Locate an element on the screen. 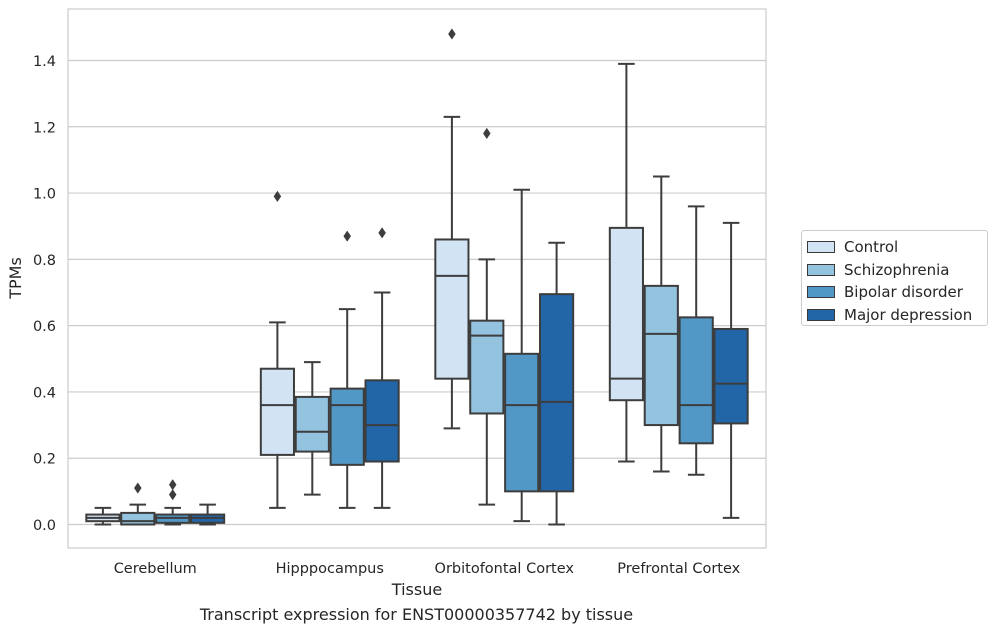 The image size is (997, 634). legend-label: Schizophrenia is located at coordinates (897, 269).